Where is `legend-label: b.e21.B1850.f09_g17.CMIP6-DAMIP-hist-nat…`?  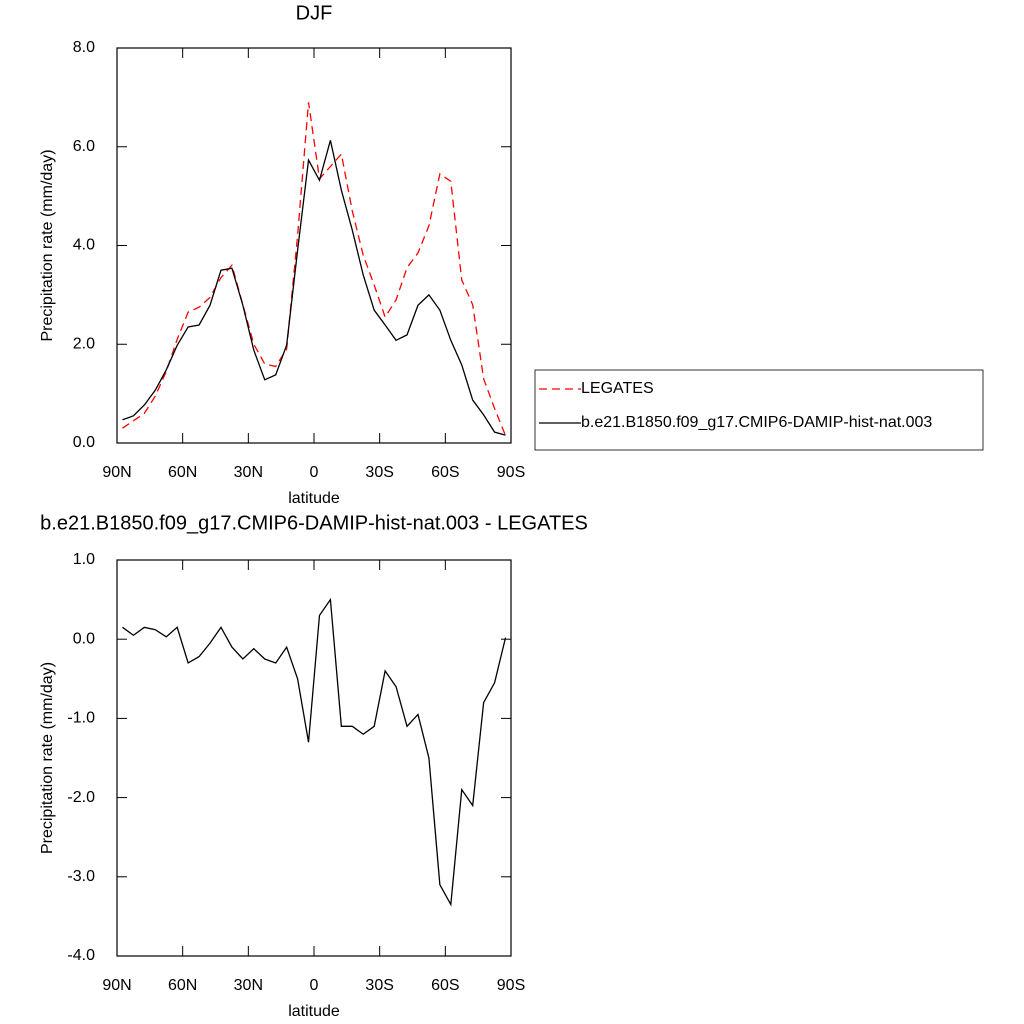
legend-label: b.e21.B1850.f09_g17.CMIP6-DAMIP-hist-nat… is located at coordinates (756, 422).